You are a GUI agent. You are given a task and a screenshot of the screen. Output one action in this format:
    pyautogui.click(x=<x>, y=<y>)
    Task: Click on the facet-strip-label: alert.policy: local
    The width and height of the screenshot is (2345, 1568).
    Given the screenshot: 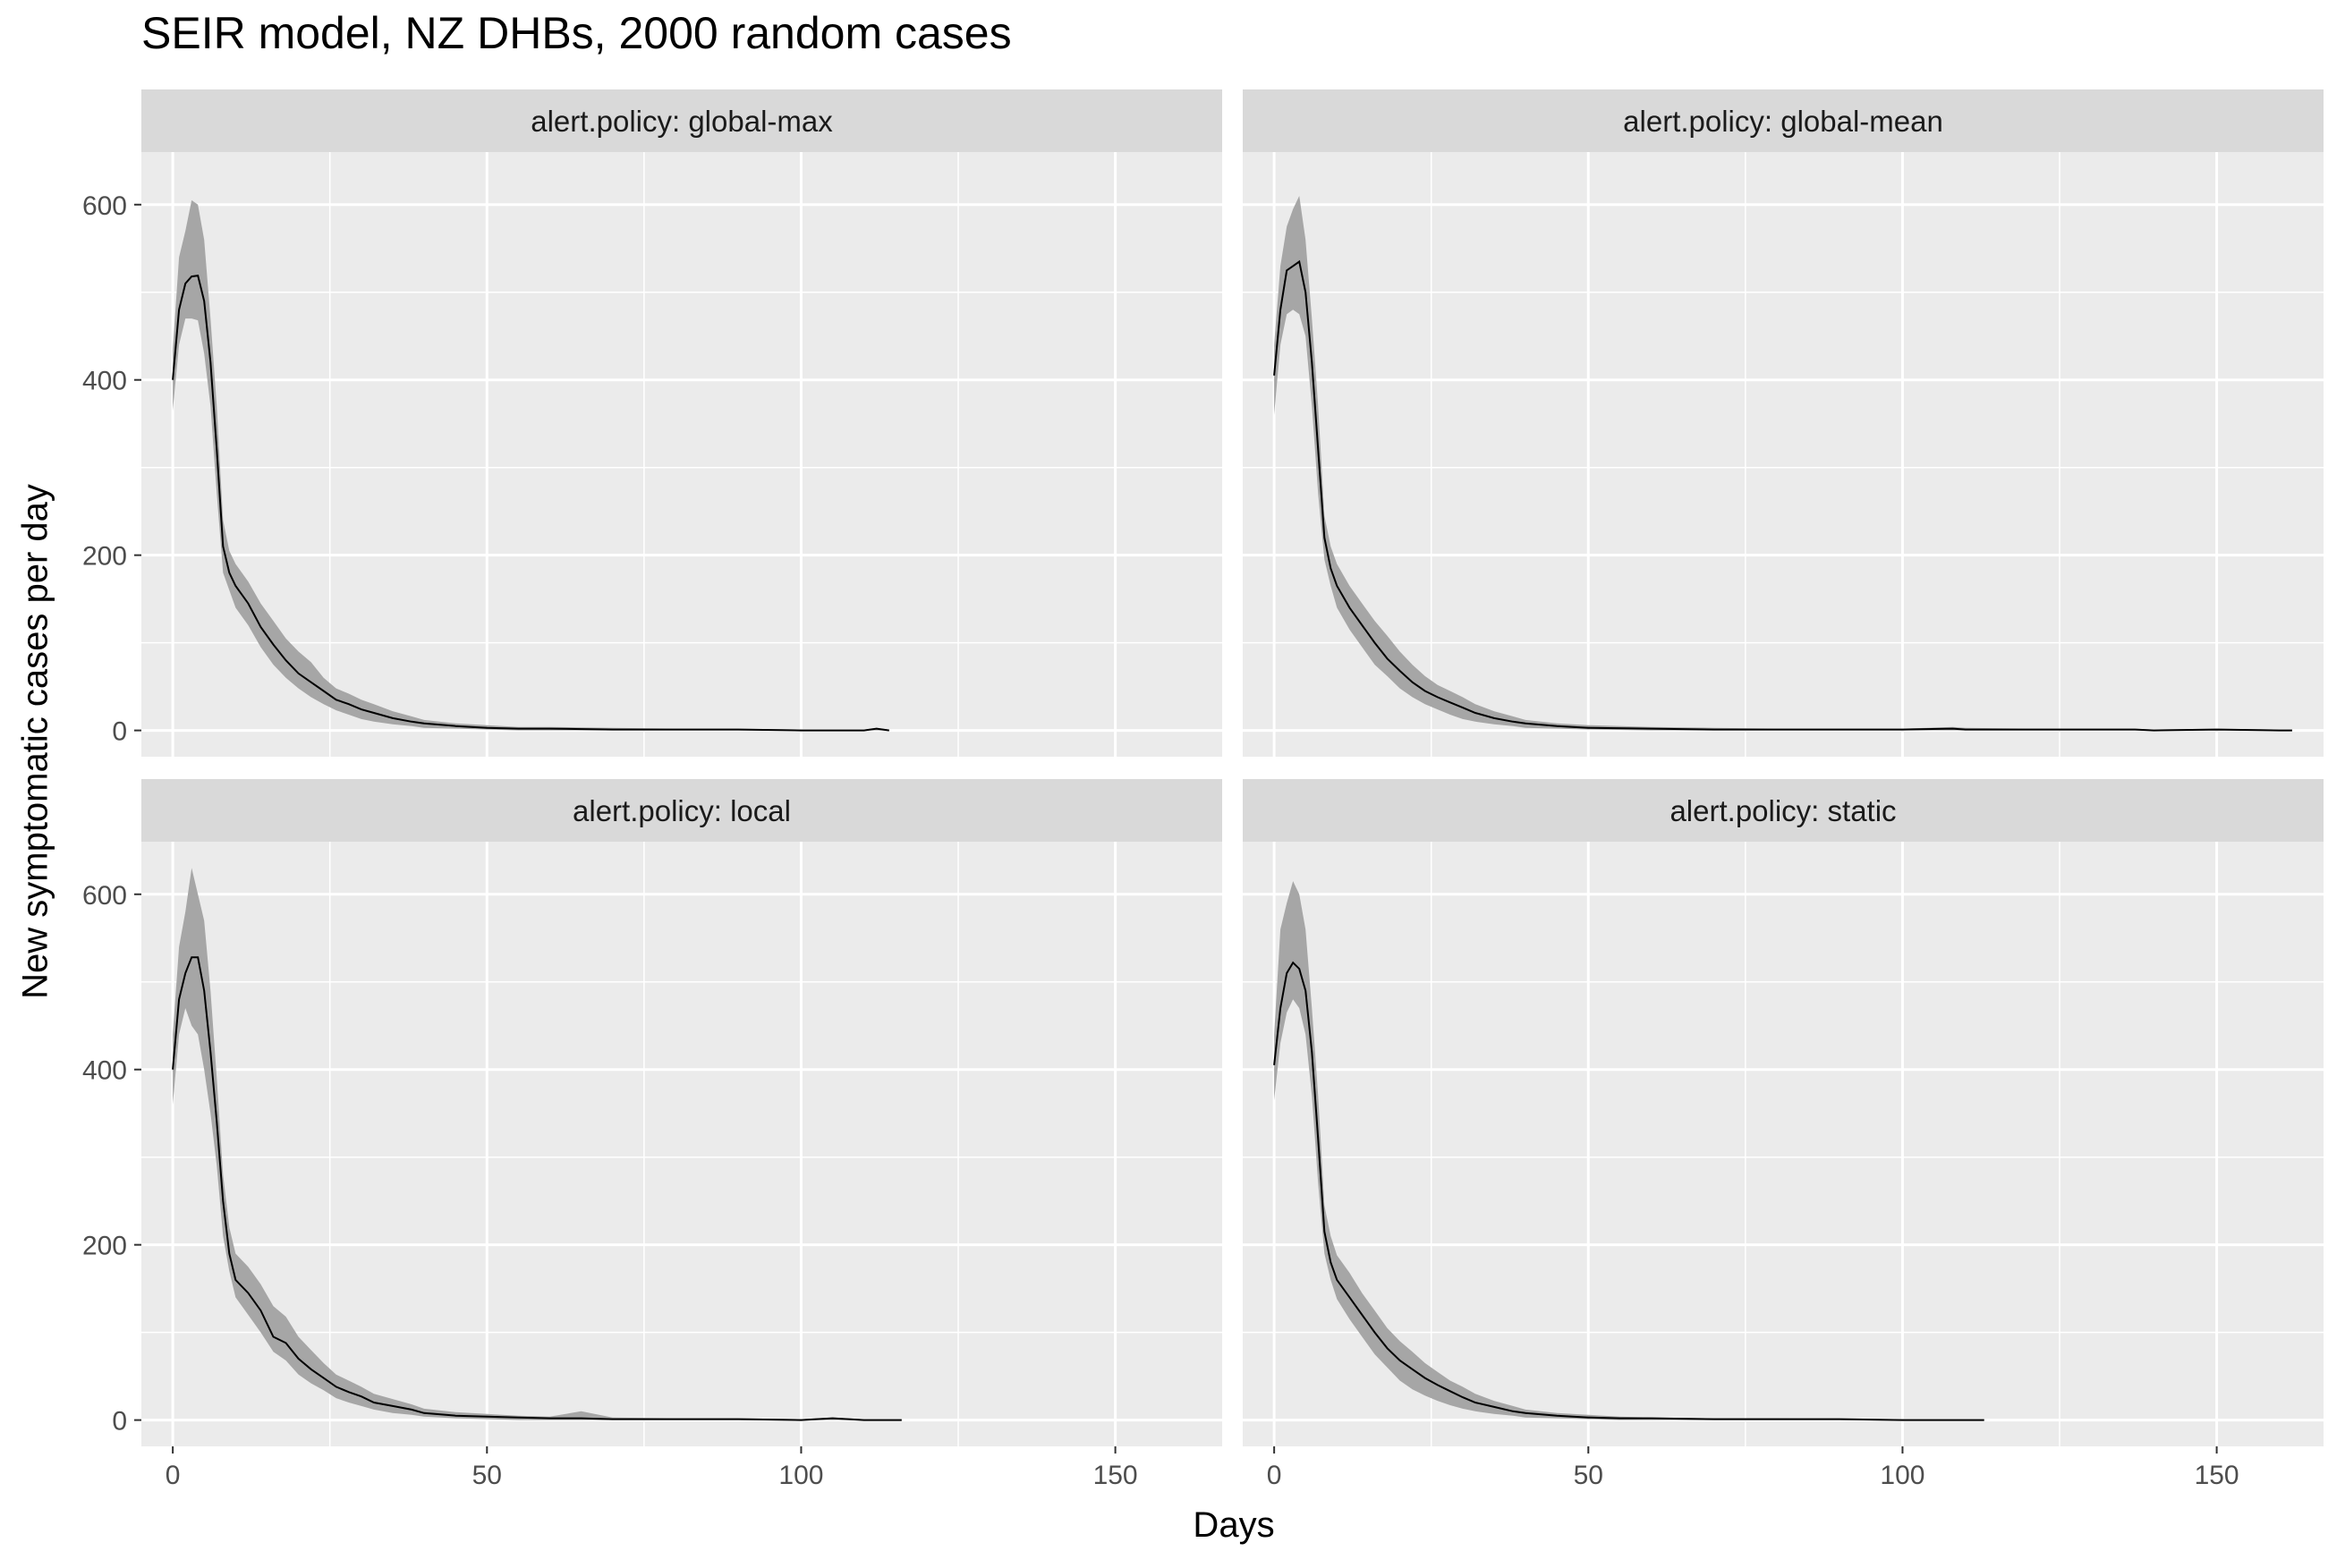 What is the action you would take?
    pyautogui.click(x=682, y=811)
    